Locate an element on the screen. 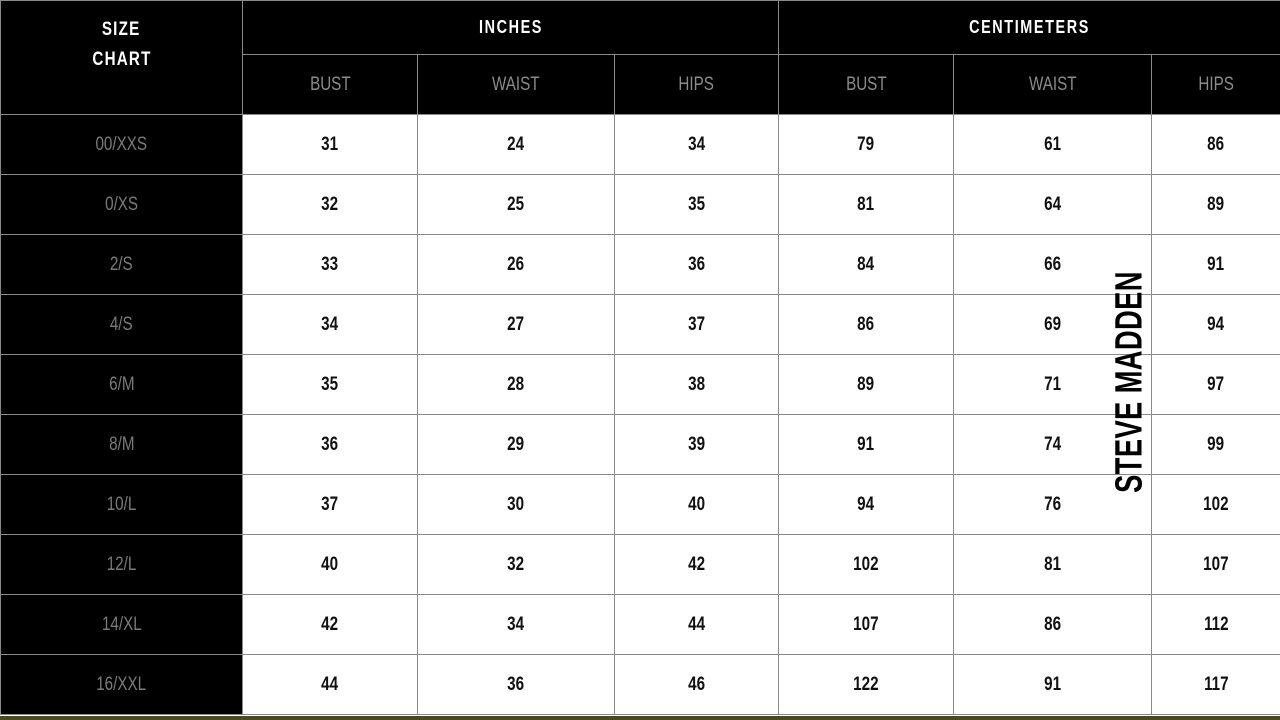 The width and height of the screenshot is (1280, 720). measurement-cell: 74 is located at coordinates (1053, 444).